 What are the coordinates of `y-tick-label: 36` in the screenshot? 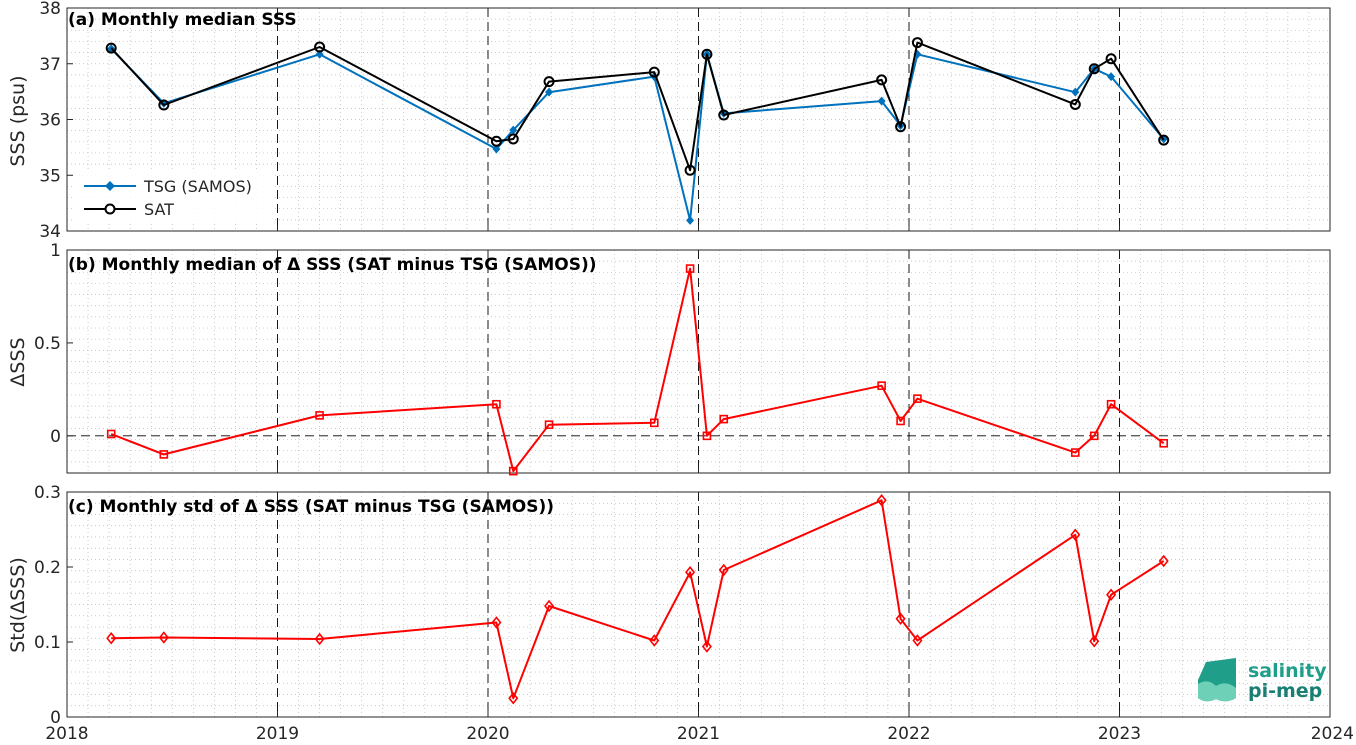 It's located at (50, 121).